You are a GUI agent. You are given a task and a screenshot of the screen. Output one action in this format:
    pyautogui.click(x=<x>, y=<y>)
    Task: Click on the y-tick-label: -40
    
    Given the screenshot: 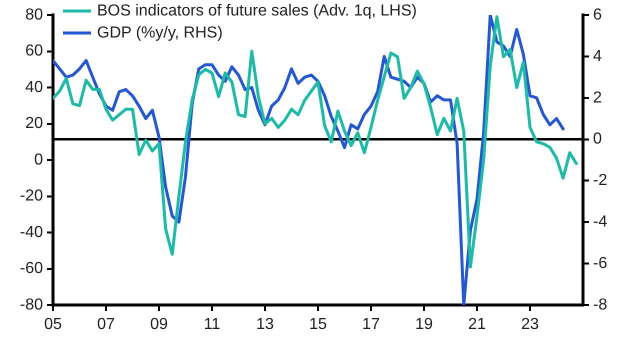 What is the action you would take?
    pyautogui.click(x=32, y=232)
    